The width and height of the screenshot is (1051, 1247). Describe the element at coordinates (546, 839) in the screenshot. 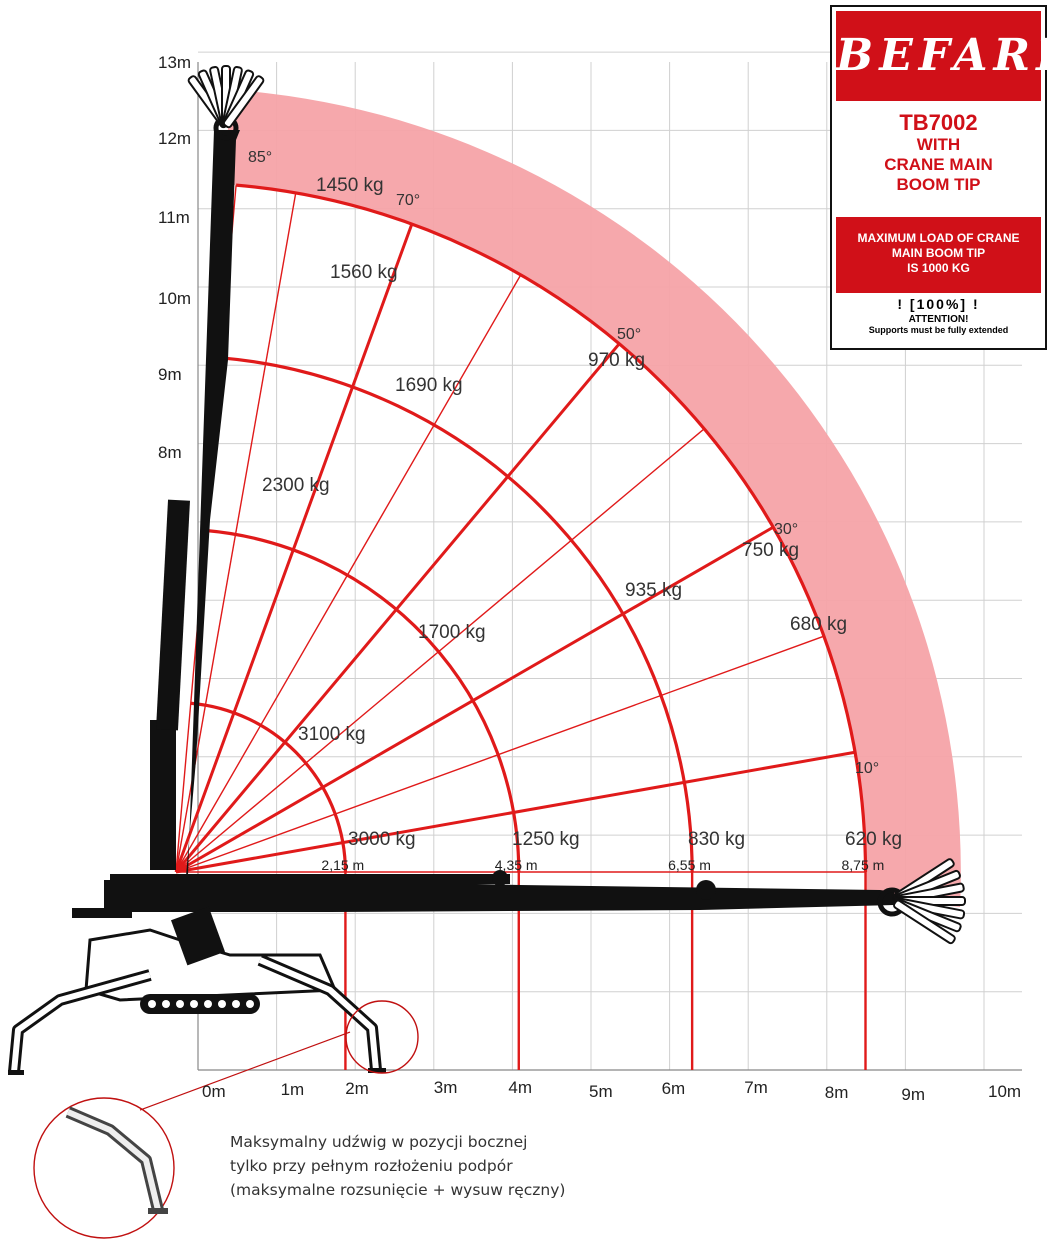

I see `load-label: 1250 kg` at that location.